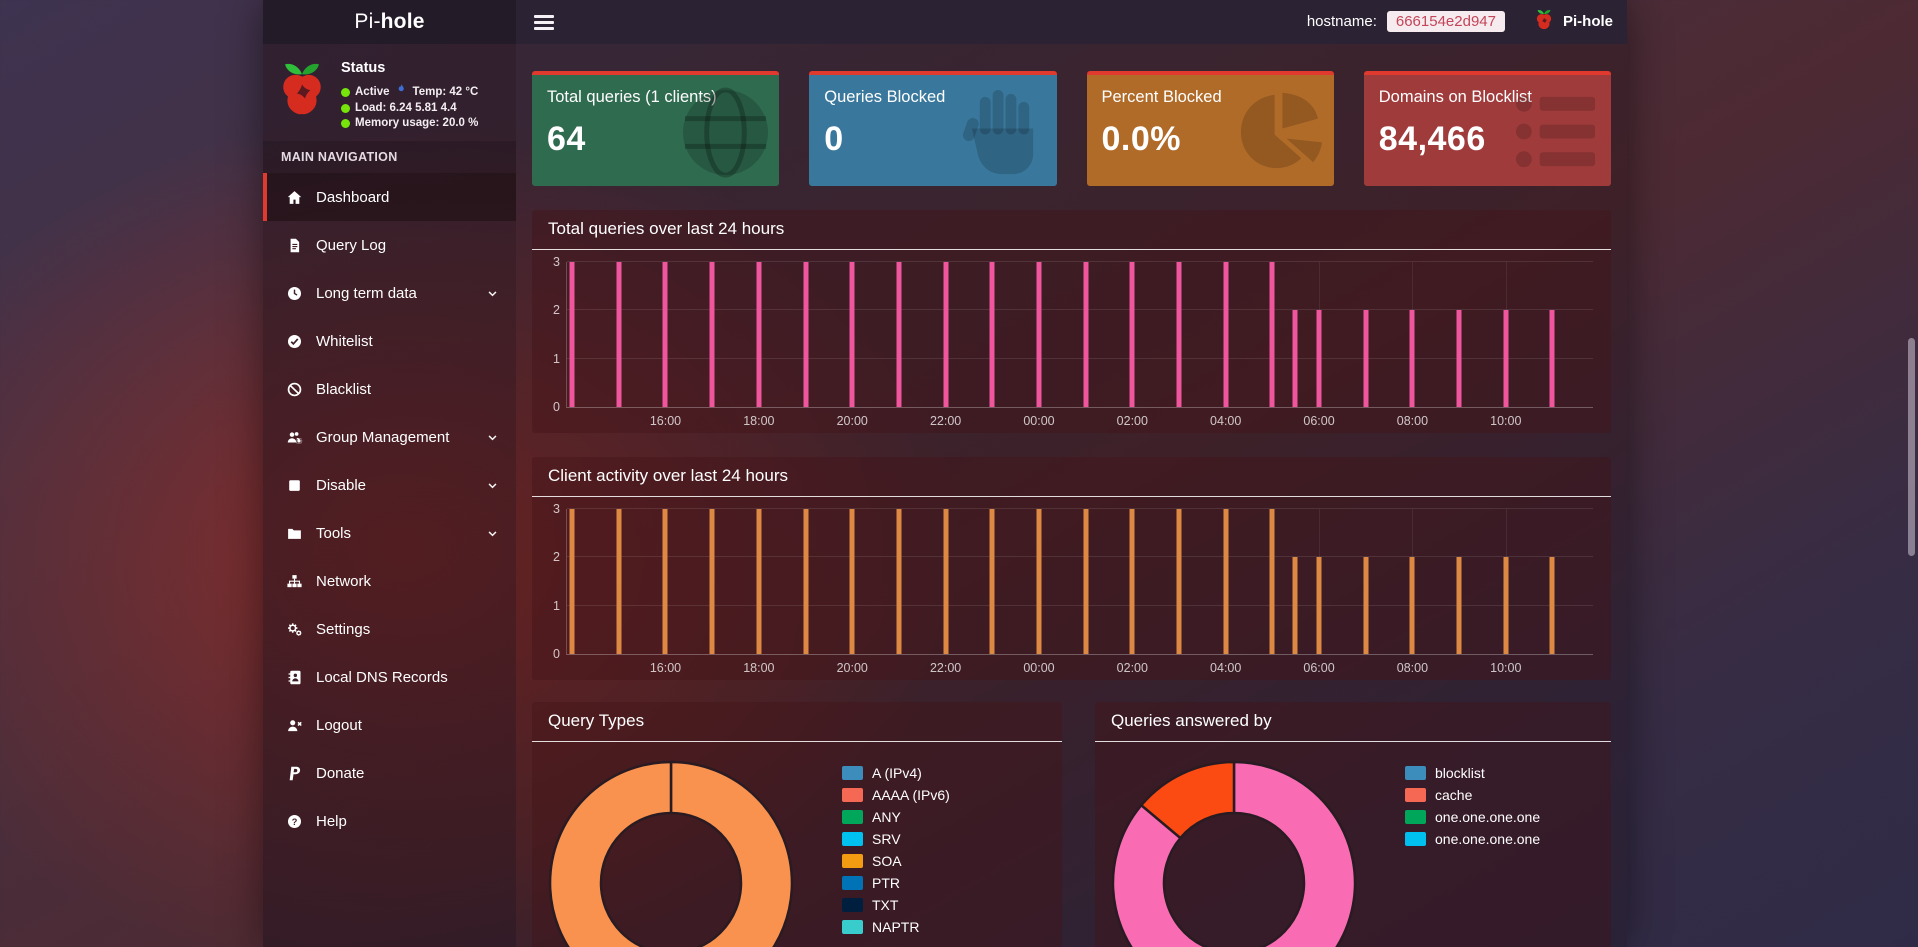 This screenshot has width=1918, height=947. Describe the element at coordinates (1506, 668) in the screenshot. I see `x-axis-tick-label: 10:00` at that location.